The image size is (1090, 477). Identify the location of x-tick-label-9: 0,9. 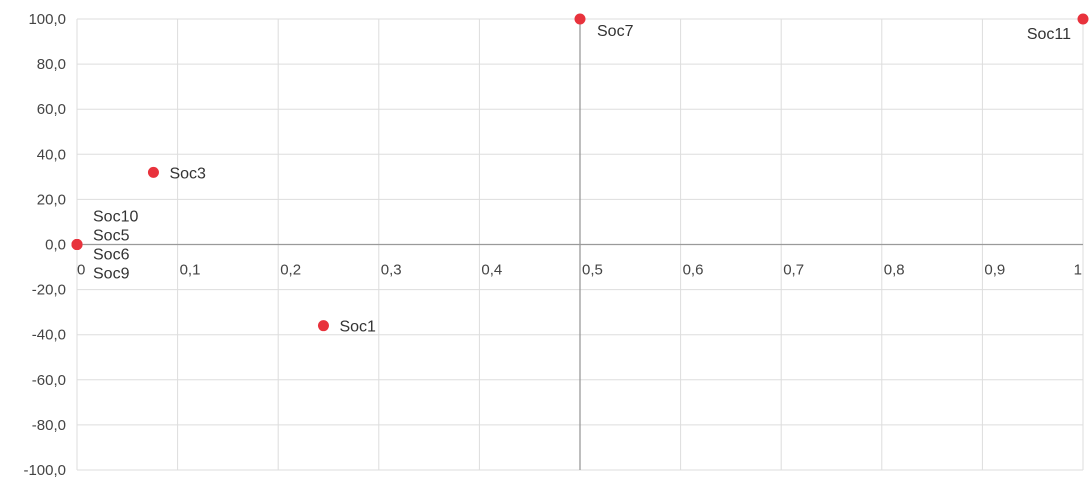
(994, 270).